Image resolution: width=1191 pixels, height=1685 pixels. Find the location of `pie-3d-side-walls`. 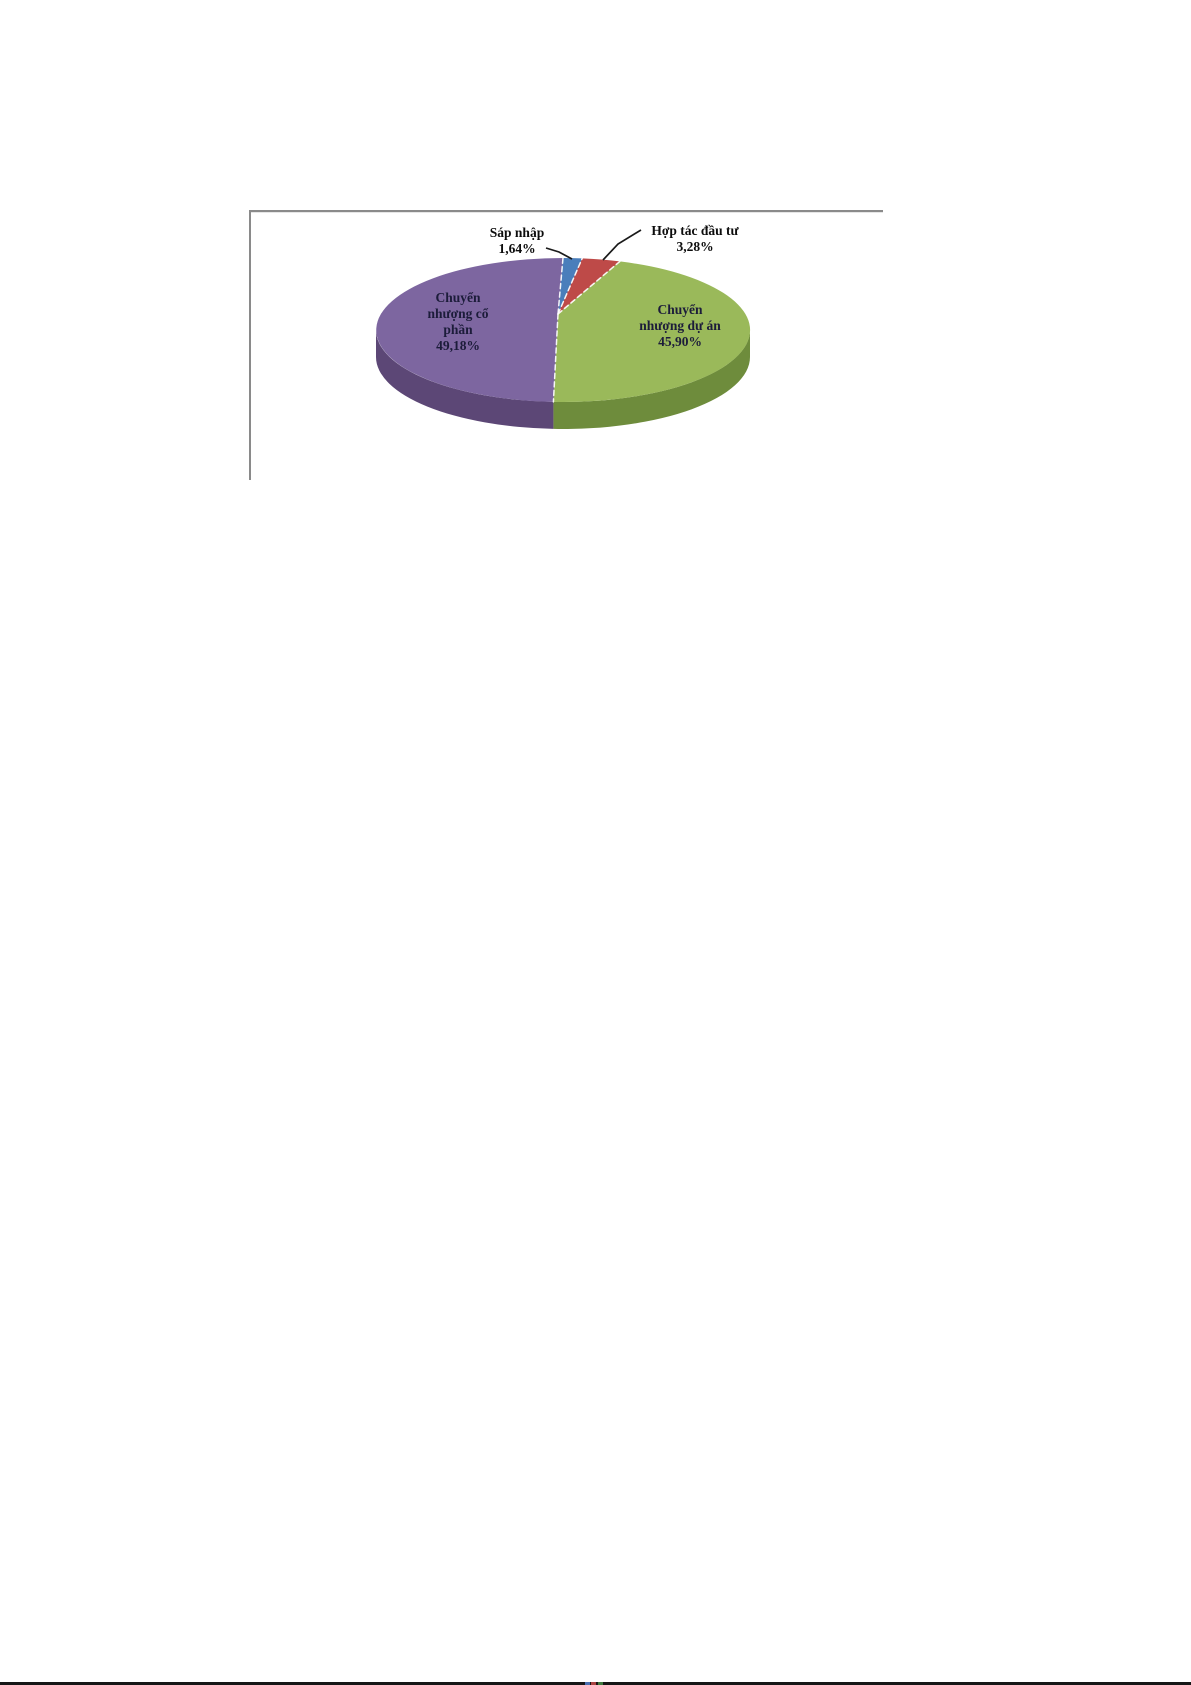

pie-3d-side-walls is located at coordinates (563, 379).